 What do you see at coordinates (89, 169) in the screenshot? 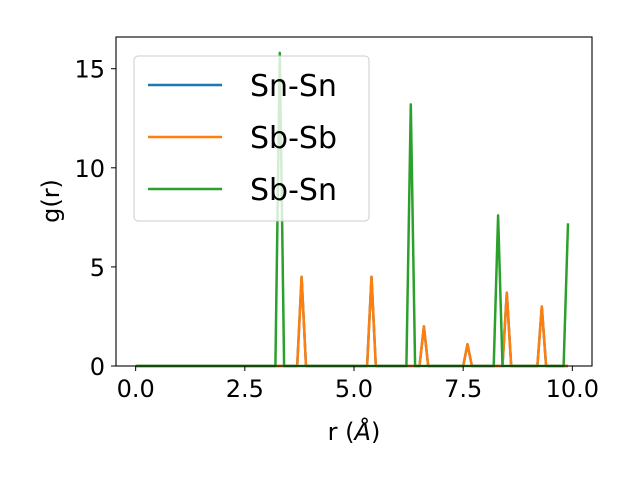
I see `y-tick-label: 10` at bounding box center [89, 169].